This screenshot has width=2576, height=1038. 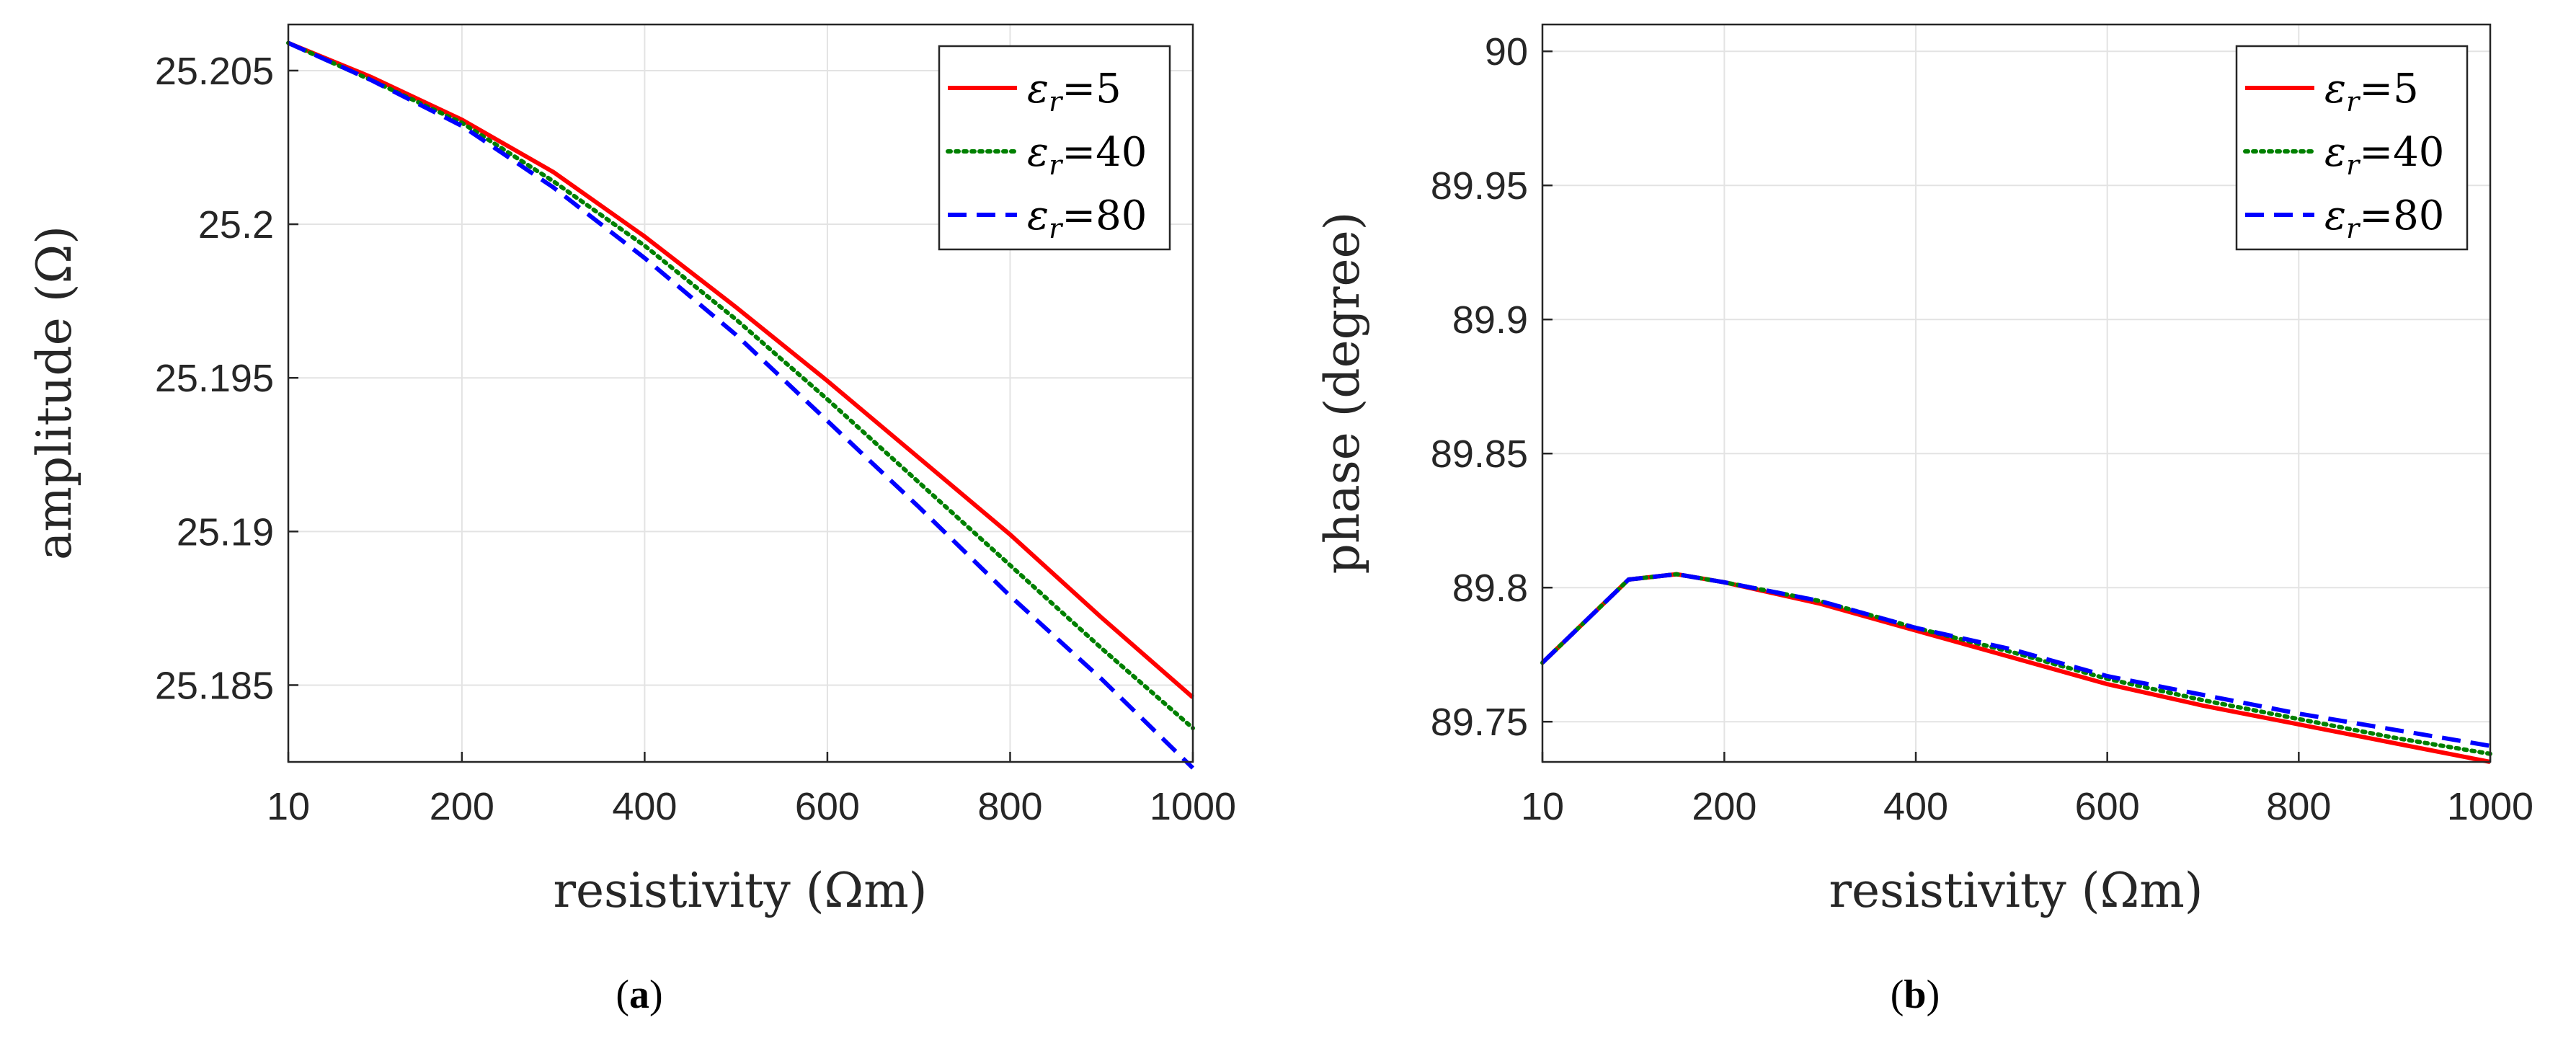 I want to click on y-tick-label: 25.195, so click(x=214, y=378).